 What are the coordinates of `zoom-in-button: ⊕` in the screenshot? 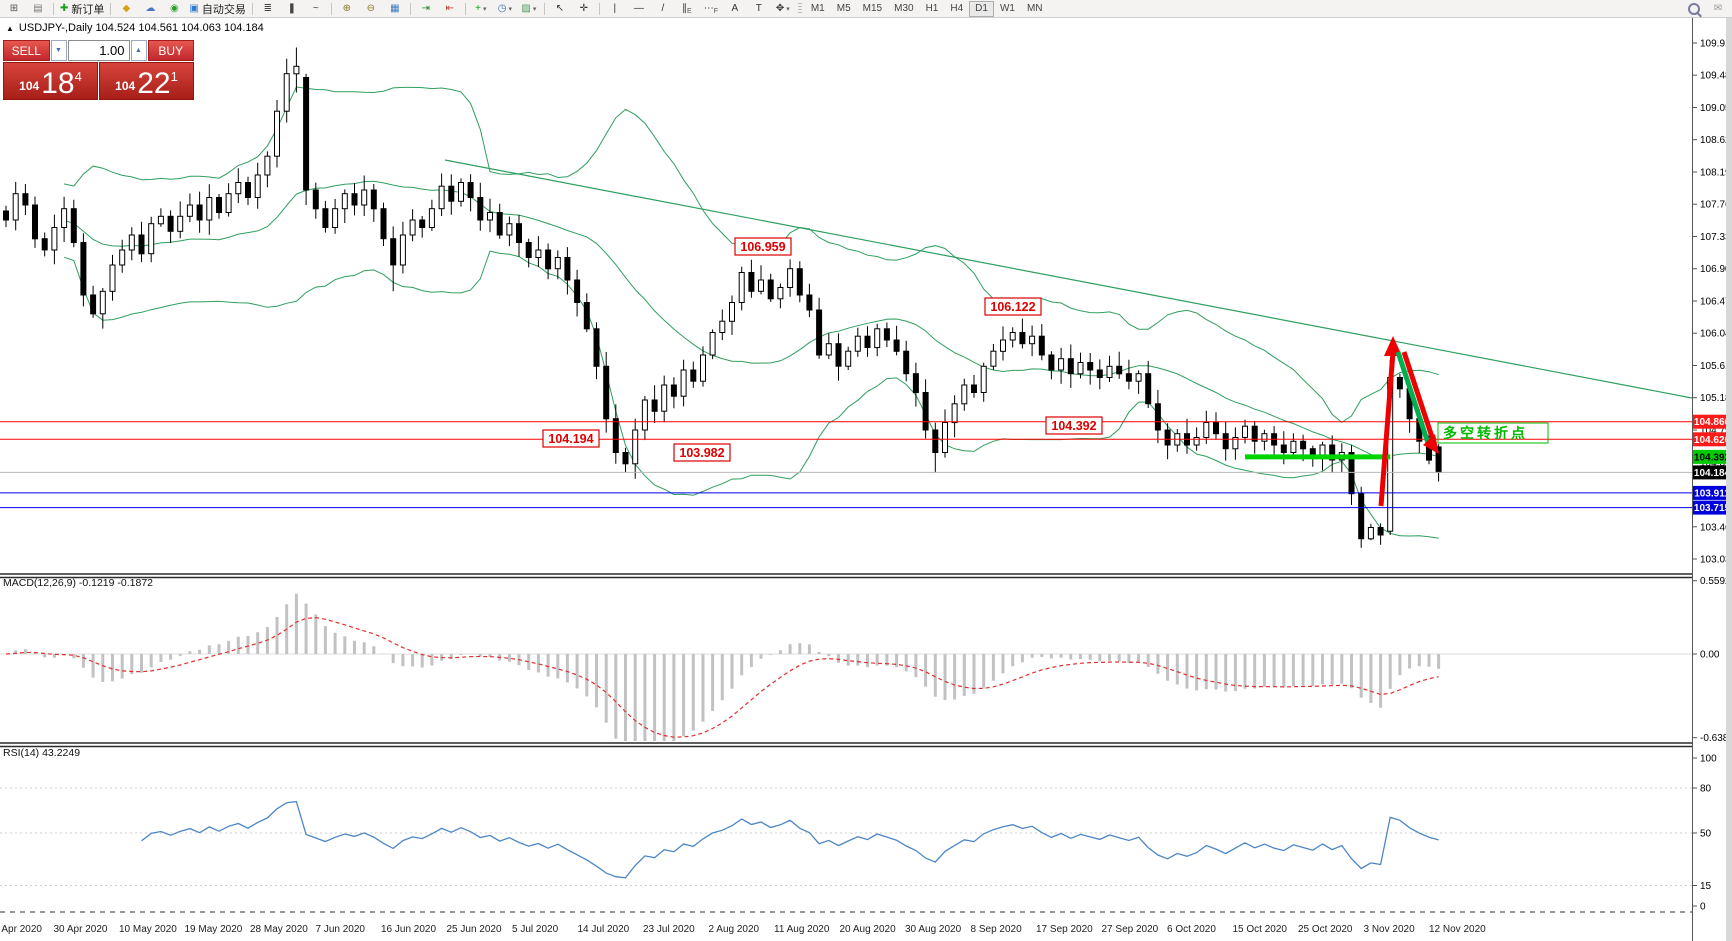 It's located at (347, 8).